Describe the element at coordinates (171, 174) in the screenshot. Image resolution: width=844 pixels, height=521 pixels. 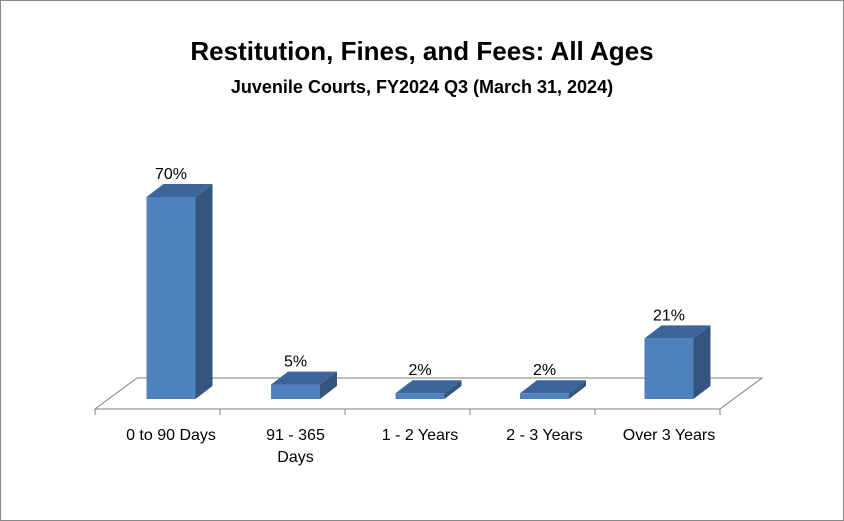
I see `data-label: 70%` at that location.